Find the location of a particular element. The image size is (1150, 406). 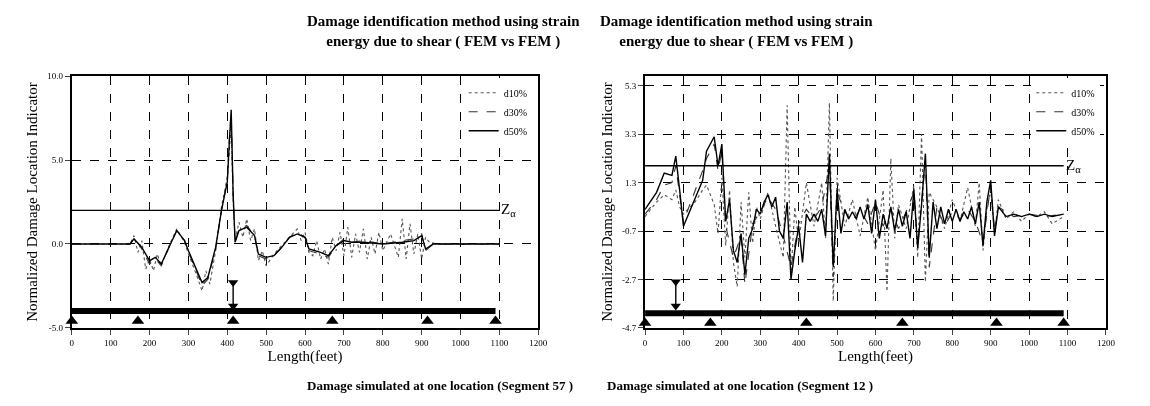

y-tick-label: 1.3 is located at coordinates (631, 182).